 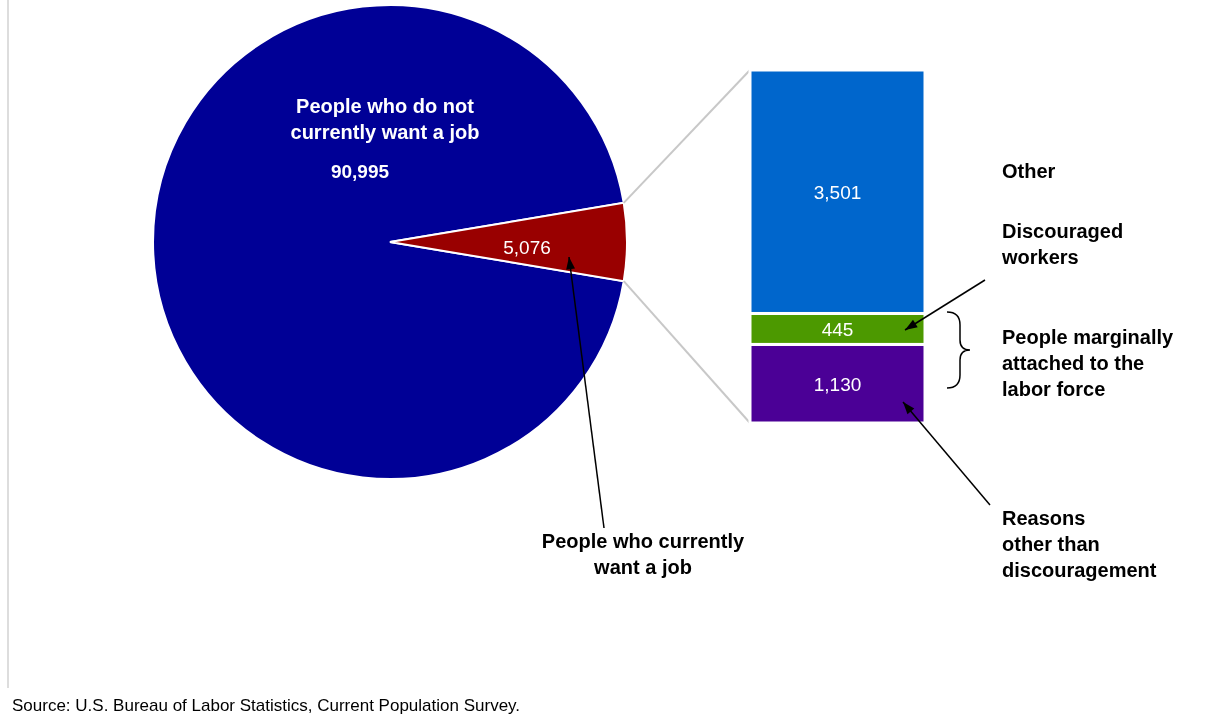 What do you see at coordinates (837, 192) in the screenshot?
I see `data-label: 3,501` at bounding box center [837, 192].